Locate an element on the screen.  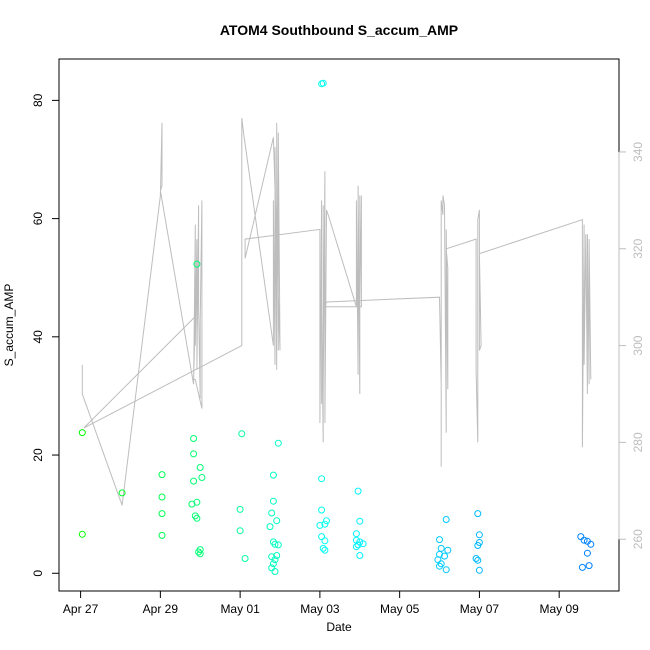
x-tick-label: May 01 is located at coordinates (240, 609).